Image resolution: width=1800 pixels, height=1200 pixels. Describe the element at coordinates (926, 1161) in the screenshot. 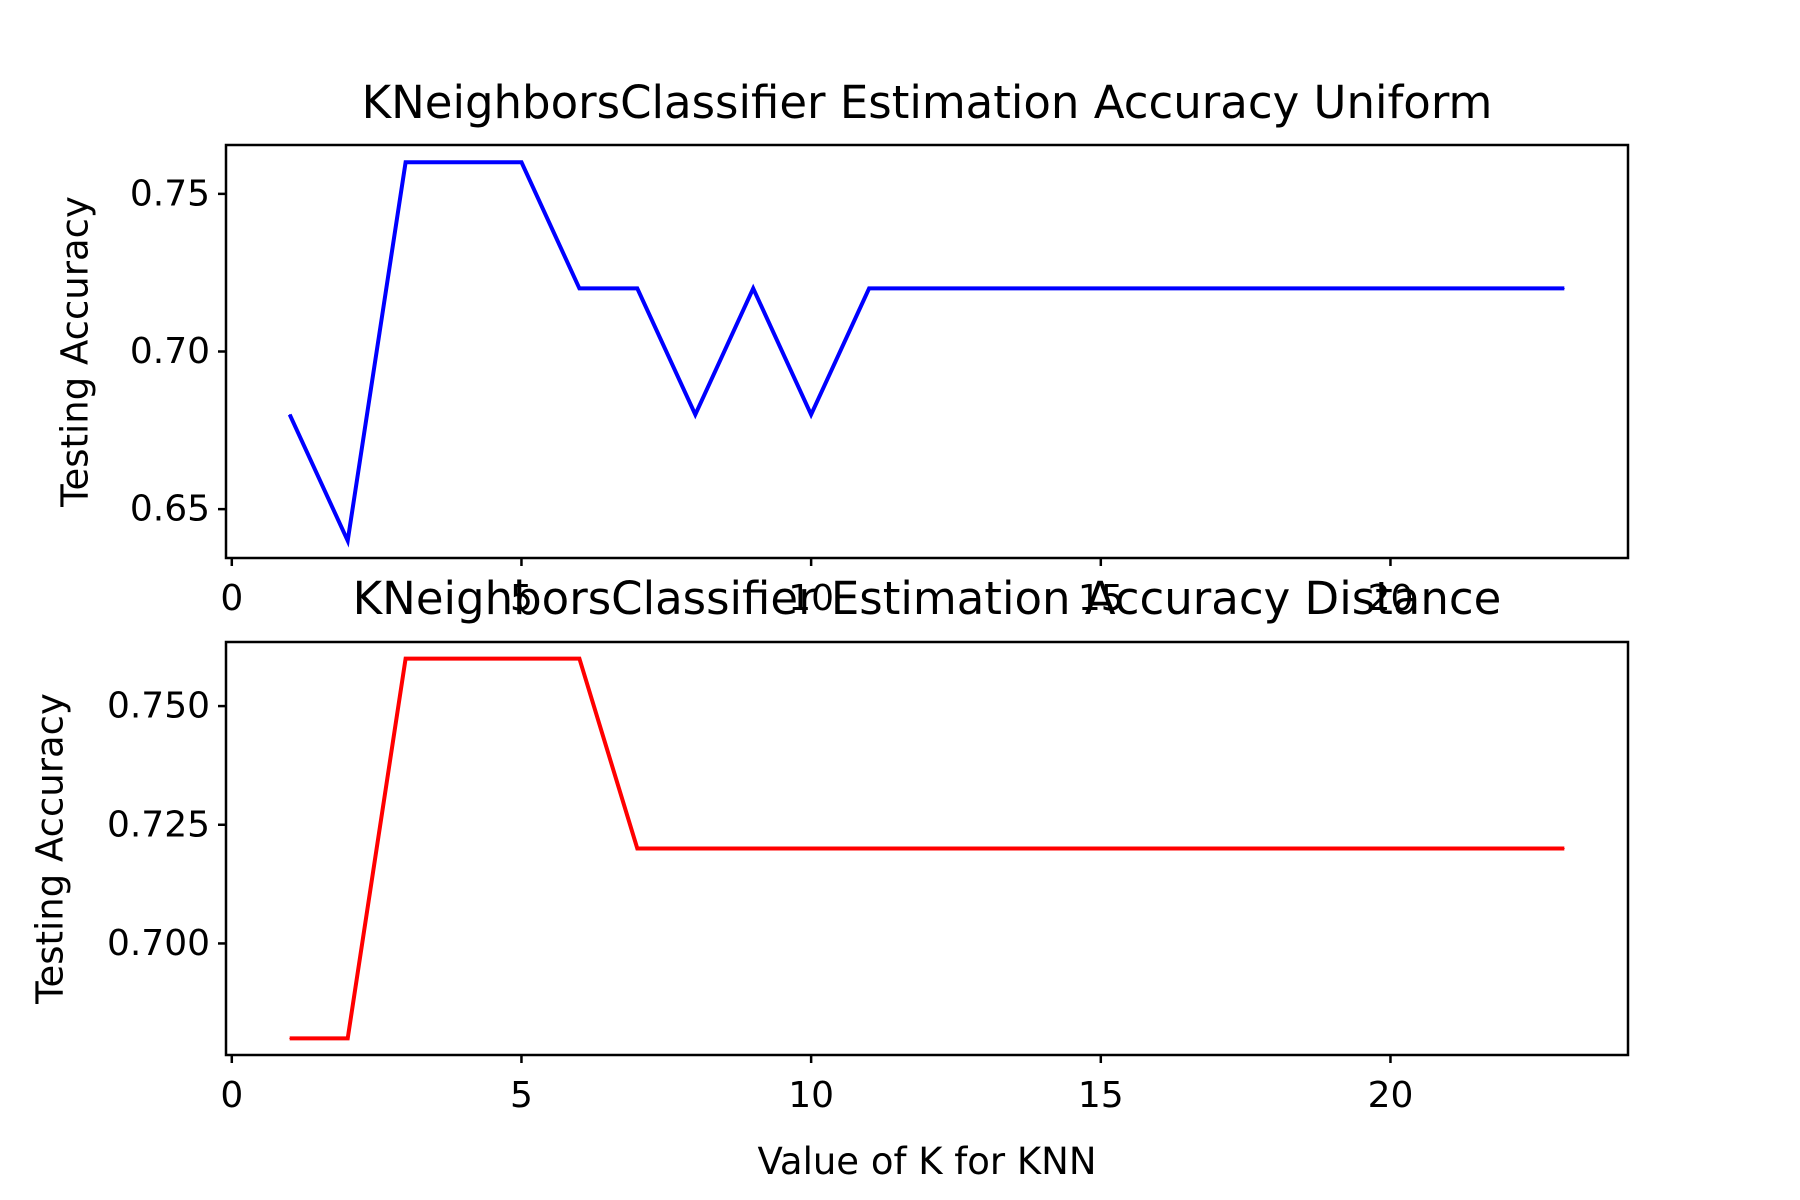

I see `x-axis-label: Value of K for KNN` at that location.